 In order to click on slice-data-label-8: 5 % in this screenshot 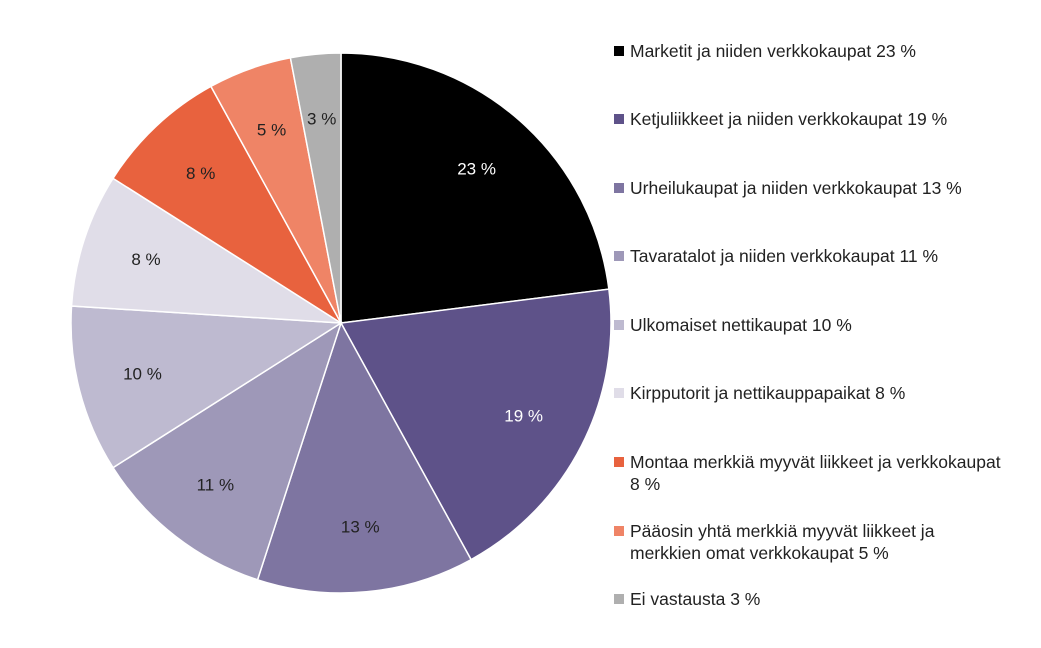, I will do `click(271, 130)`.